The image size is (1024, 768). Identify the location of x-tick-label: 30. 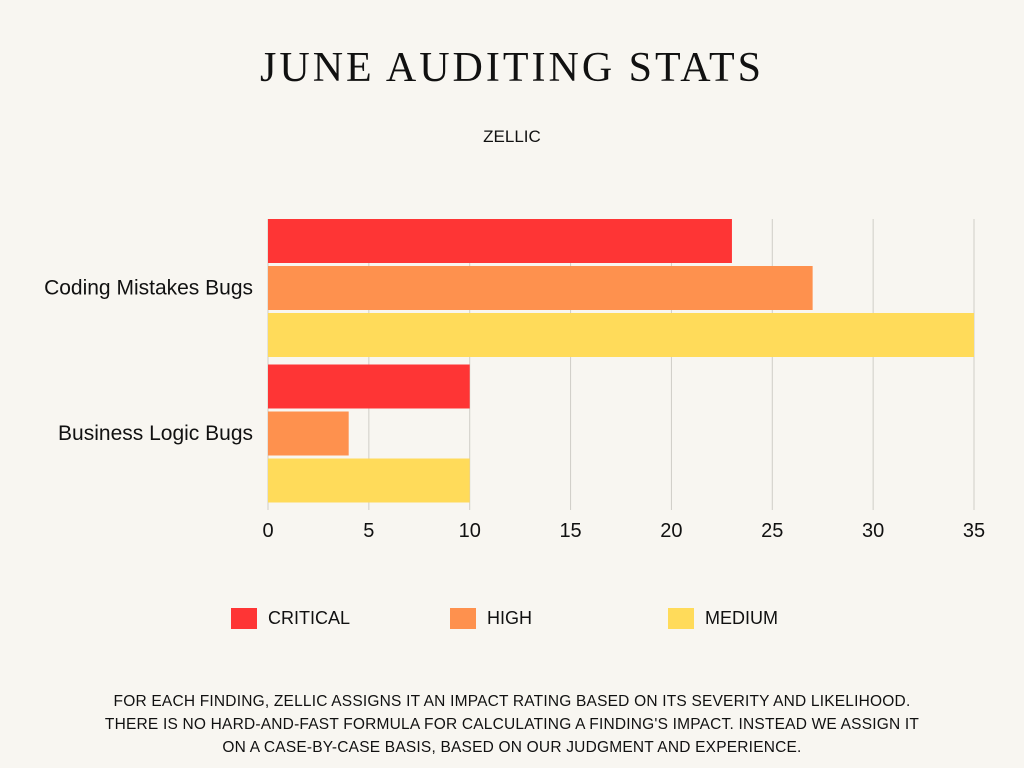
(873, 531).